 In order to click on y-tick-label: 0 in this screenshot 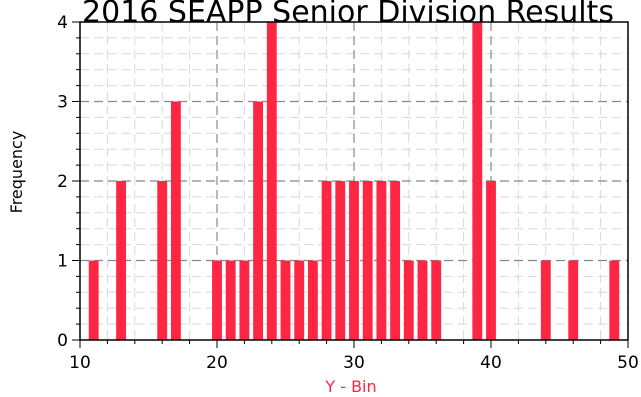, I will do `click(62, 341)`.